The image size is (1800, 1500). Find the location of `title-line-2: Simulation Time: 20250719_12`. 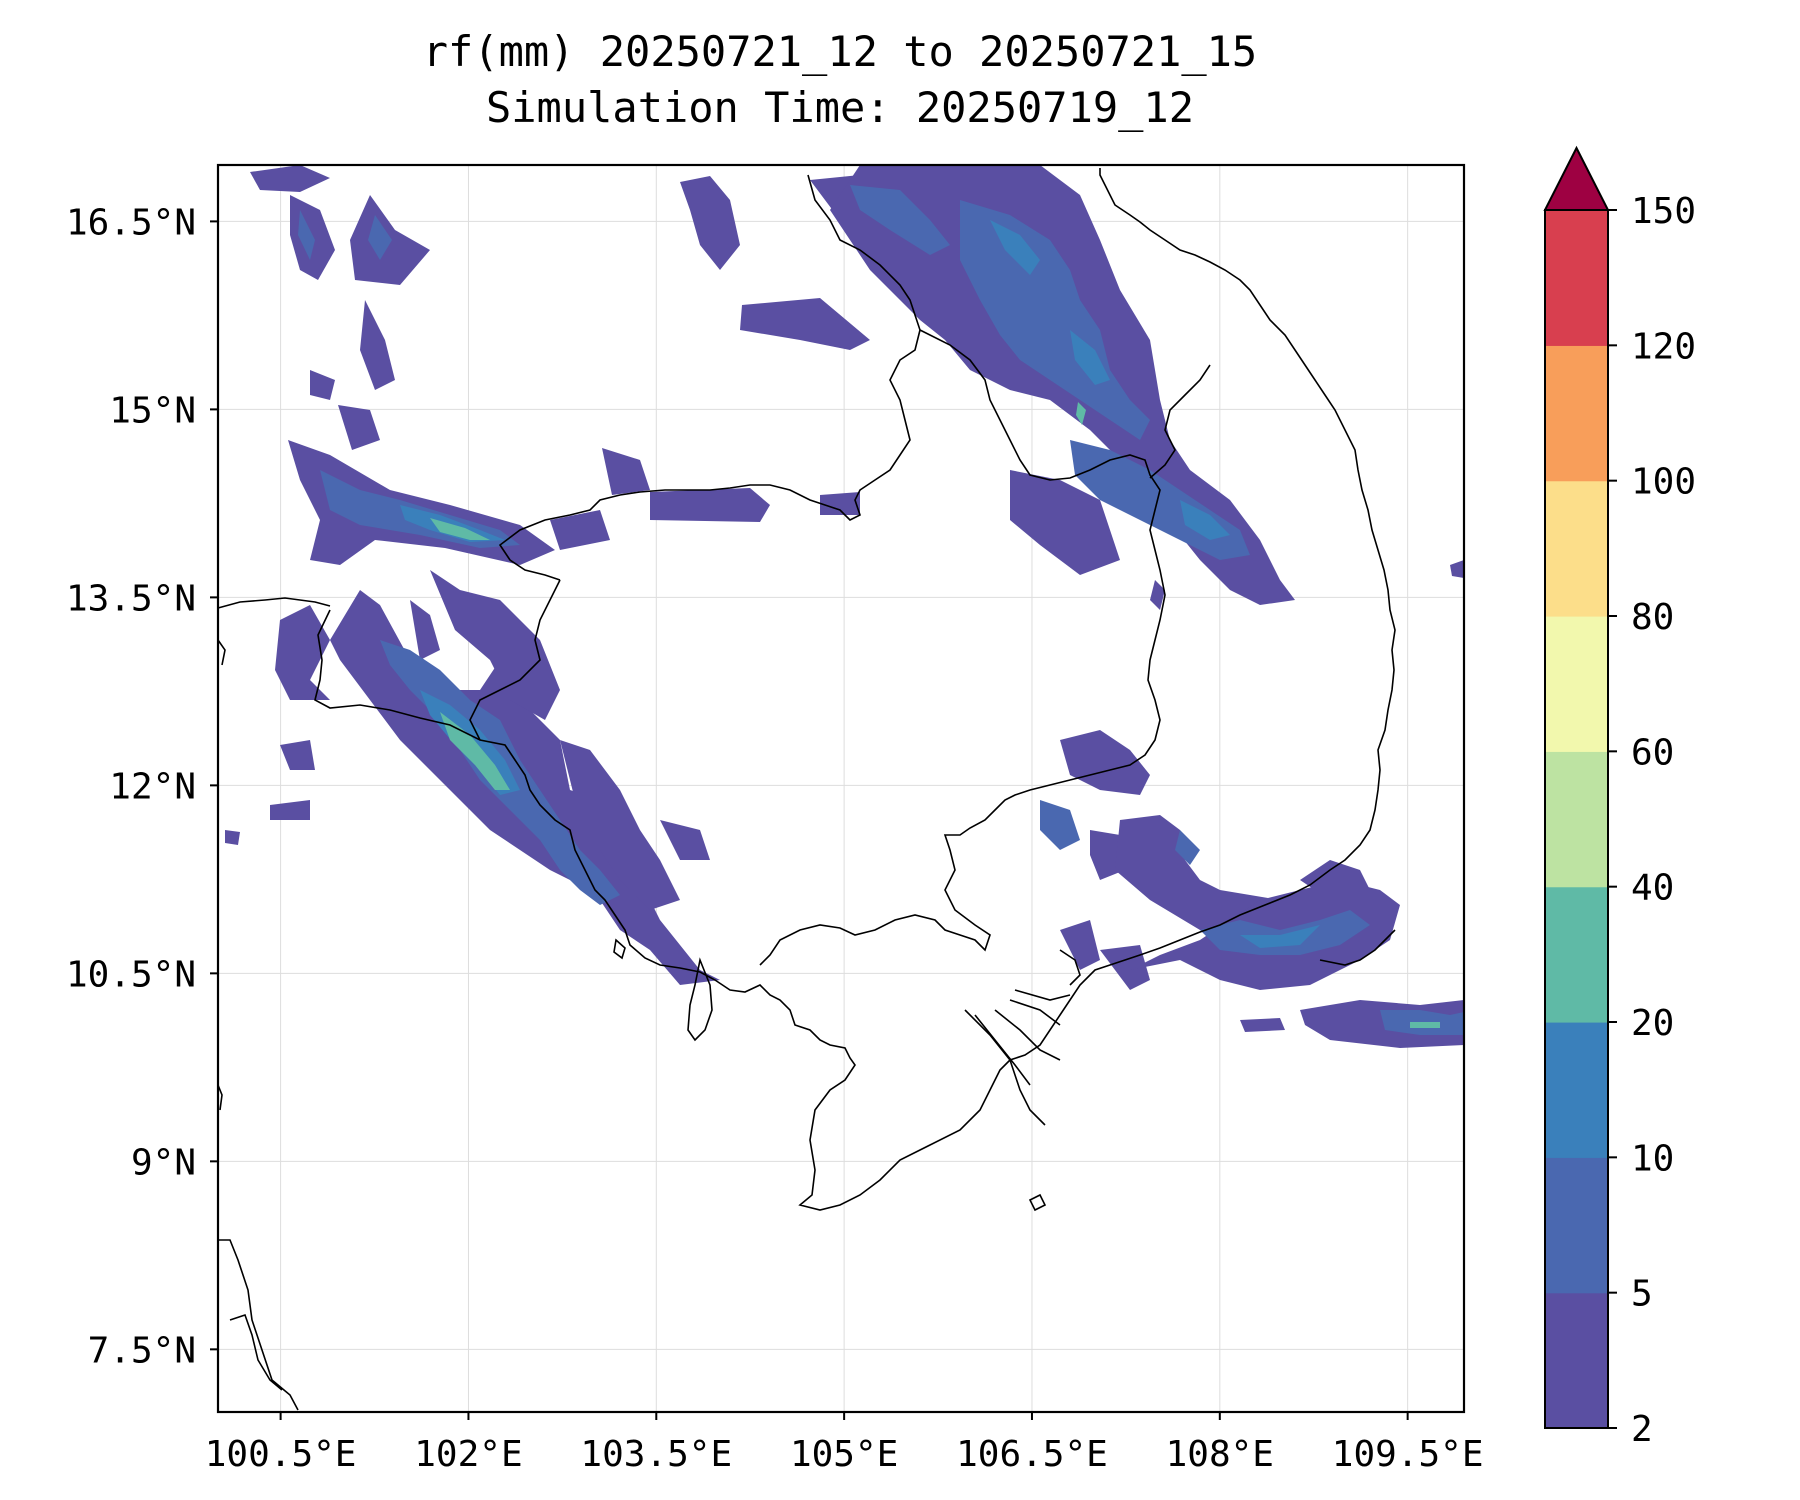

title-line-2: Simulation Time: 20250719_12 is located at coordinates (840, 107).